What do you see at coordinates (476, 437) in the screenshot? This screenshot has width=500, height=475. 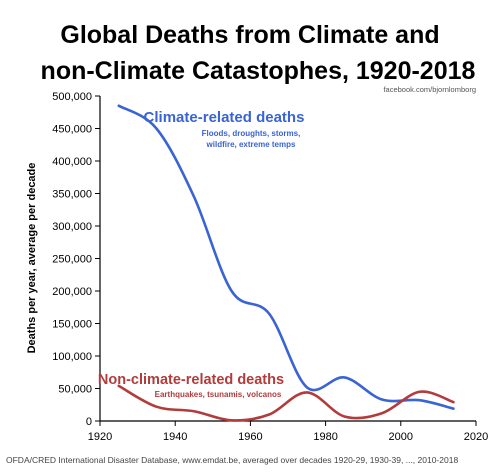 I see `x-tick-label: 2020` at bounding box center [476, 437].